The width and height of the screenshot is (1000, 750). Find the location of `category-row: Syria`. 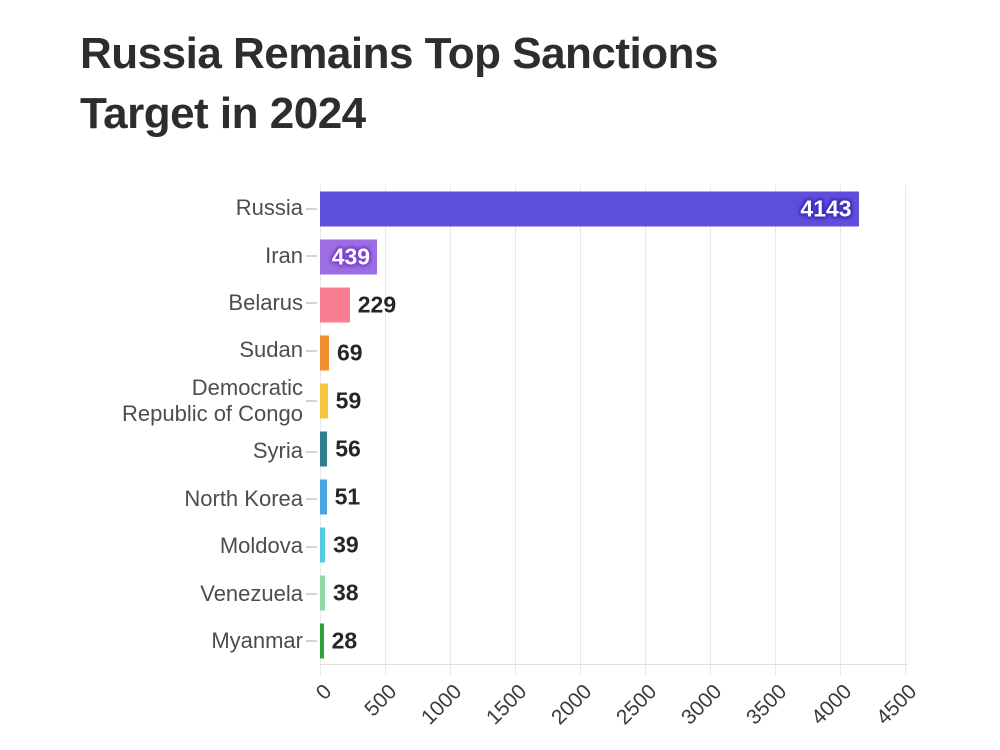

category-row: Syria is located at coordinates (160, 451).